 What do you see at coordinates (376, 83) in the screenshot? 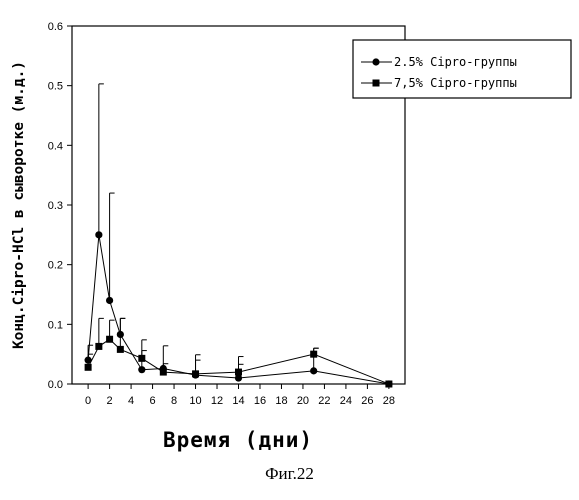
I see `legend-marker-square` at bounding box center [376, 83].